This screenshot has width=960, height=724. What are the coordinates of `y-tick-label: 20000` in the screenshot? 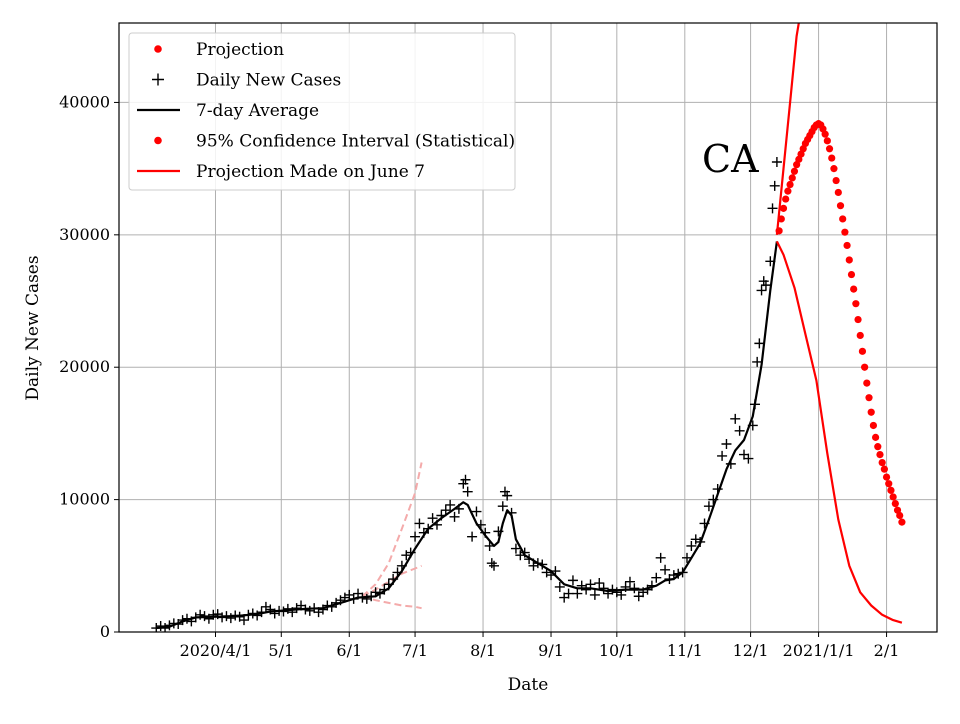 It's located at (84, 366).